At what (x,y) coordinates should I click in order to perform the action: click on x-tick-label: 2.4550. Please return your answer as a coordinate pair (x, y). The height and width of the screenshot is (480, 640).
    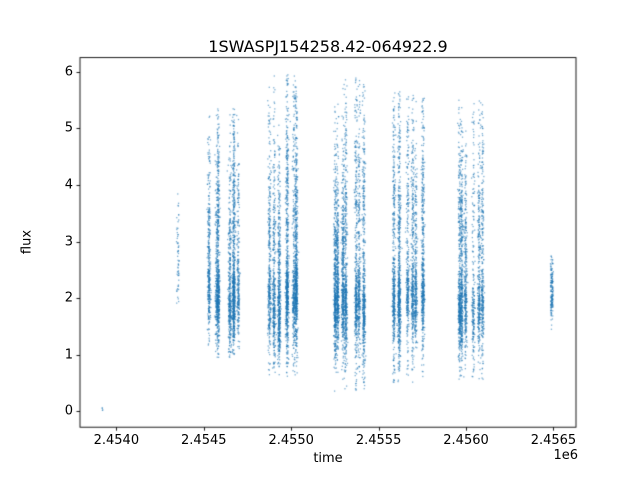
    Looking at the image, I should click on (291, 440).